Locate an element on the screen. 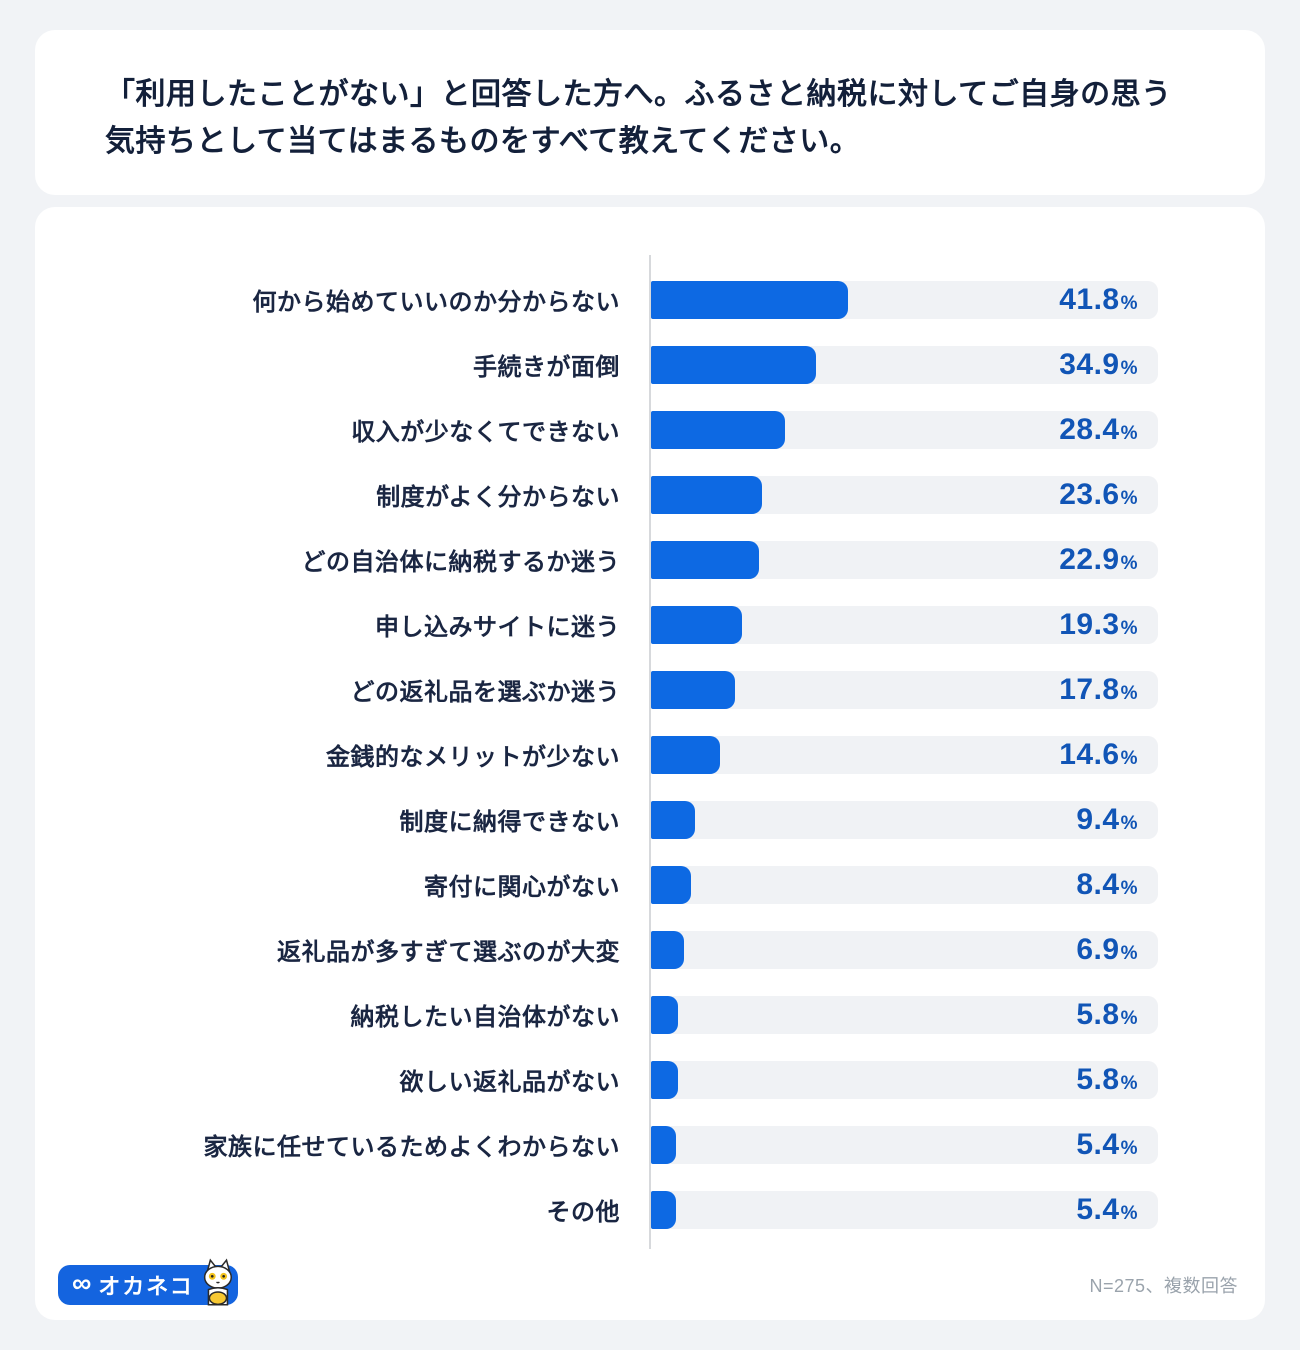 This screenshot has height=1350, width=1300. category-label: 欲しい返礼品がない is located at coordinates (509, 1082).